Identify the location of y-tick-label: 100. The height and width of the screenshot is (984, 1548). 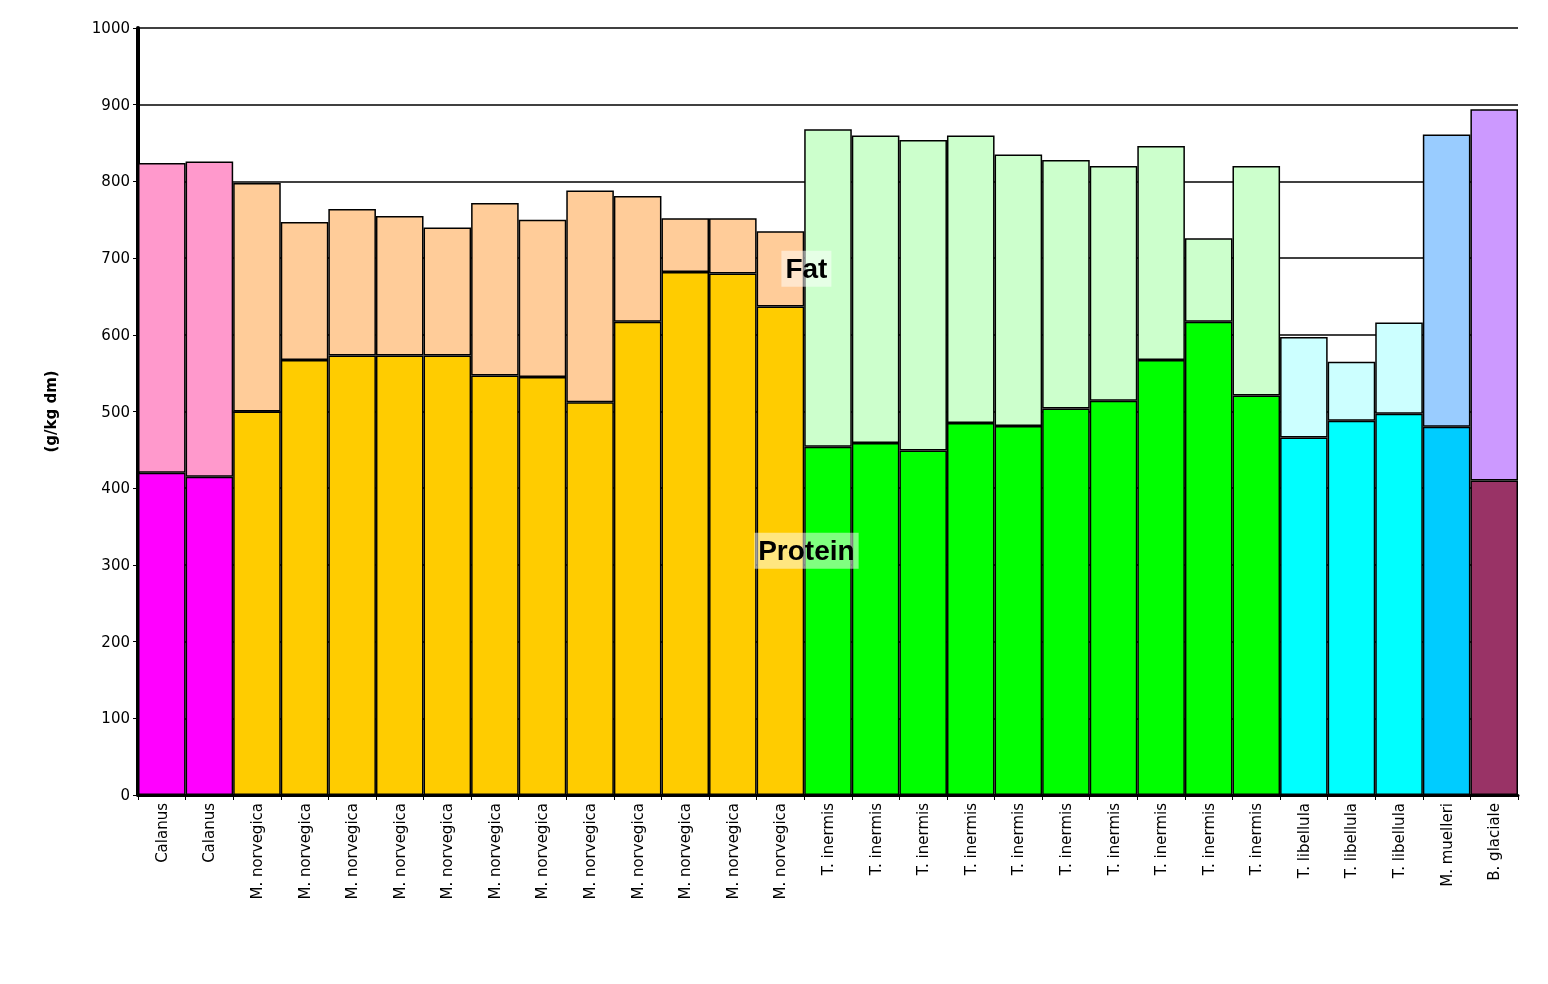
(115, 718).